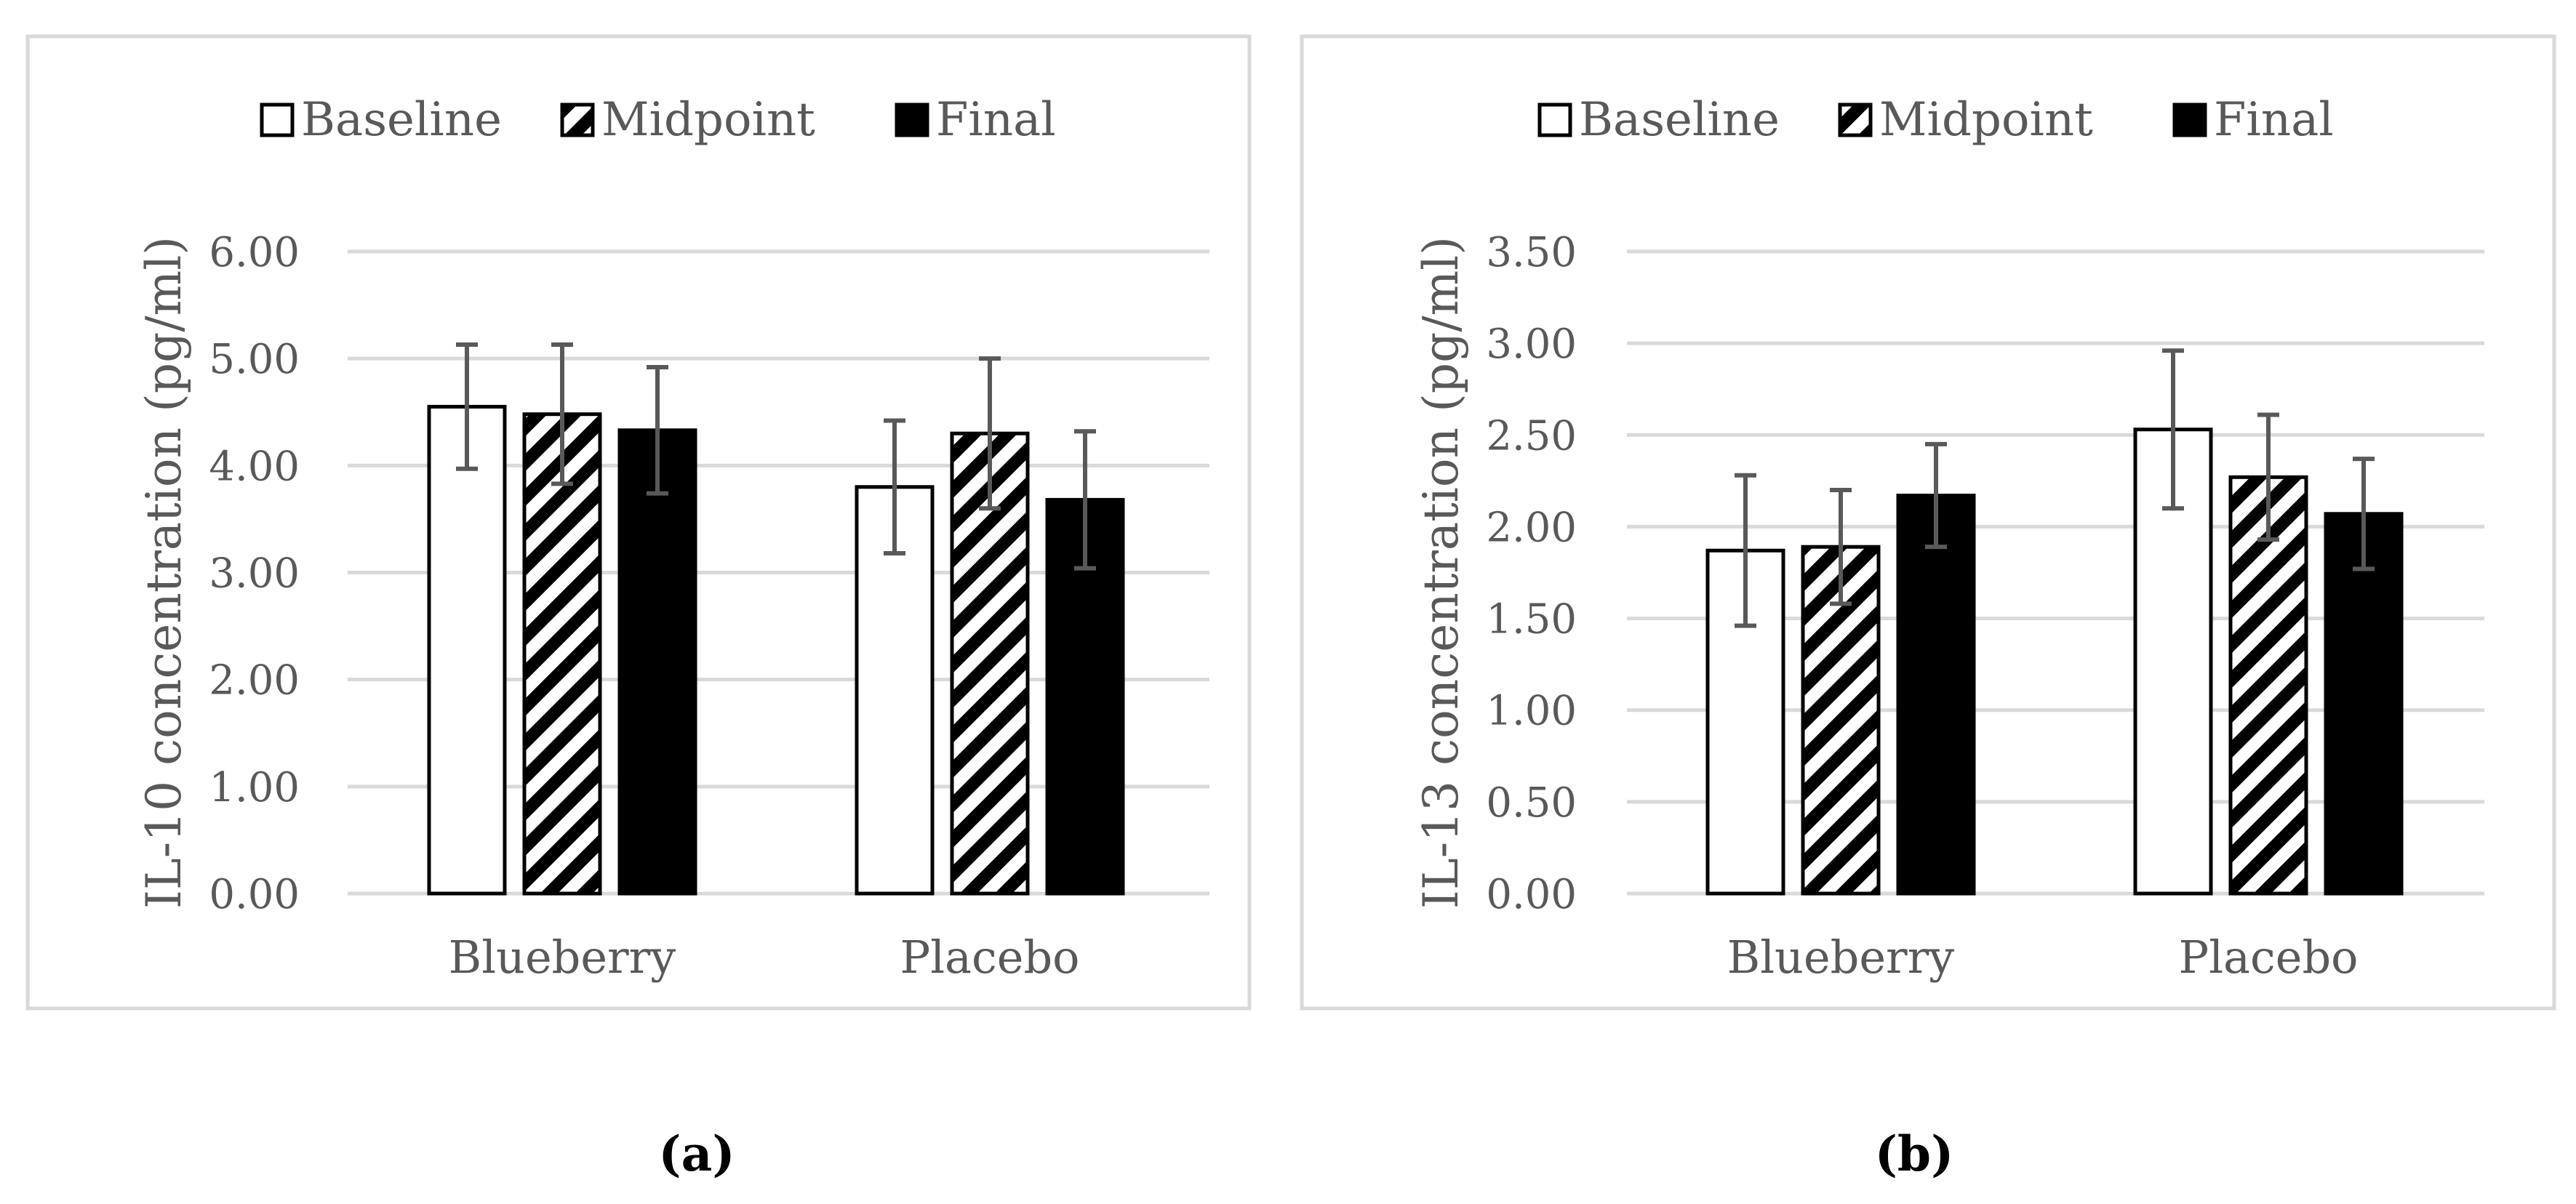  What do you see at coordinates (1531, 435) in the screenshot?
I see `y-tick-label: 2.50` at bounding box center [1531, 435].